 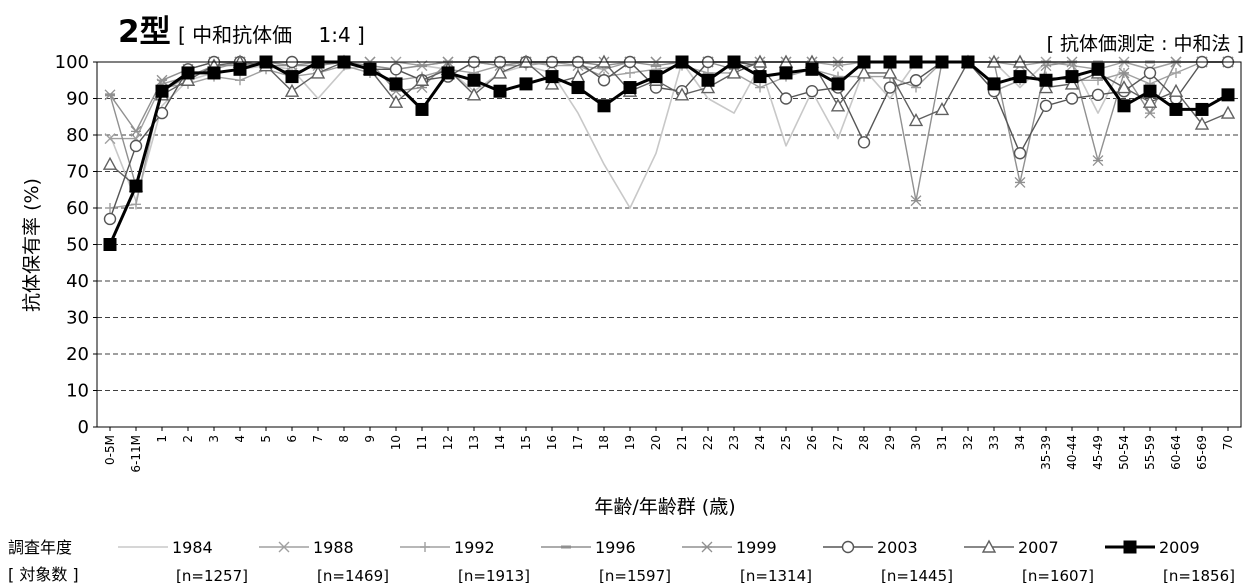 I want to click on x-tick-label: 20, so click(x=656, y=442).